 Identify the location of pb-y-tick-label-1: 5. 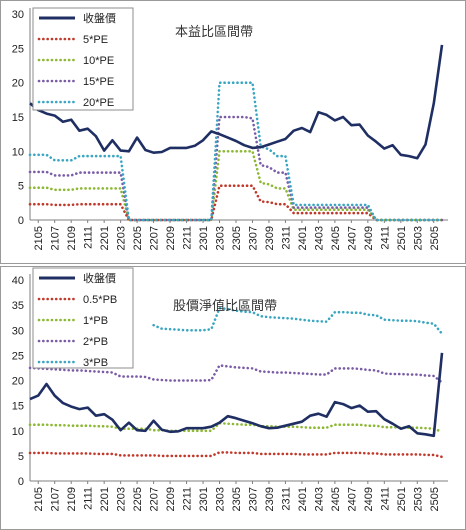
(21, 457).